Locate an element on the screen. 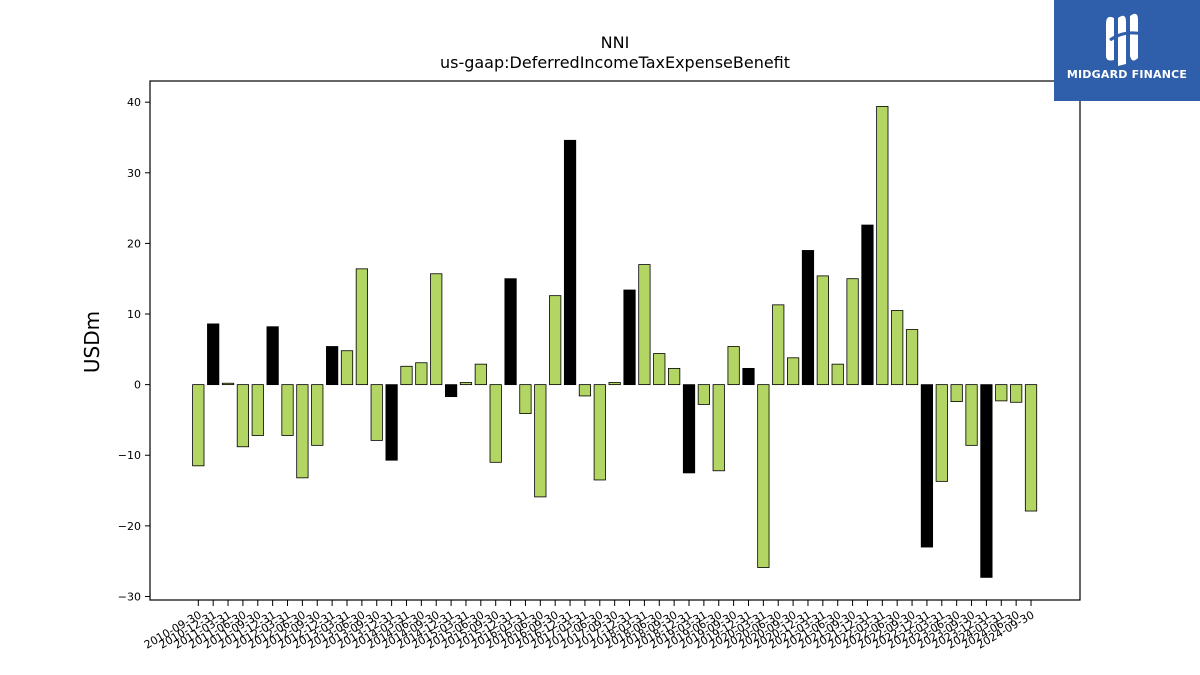 This screenshot has width=1200, height=675. y-tick-label: −10 is located at coordinates (129, 455).